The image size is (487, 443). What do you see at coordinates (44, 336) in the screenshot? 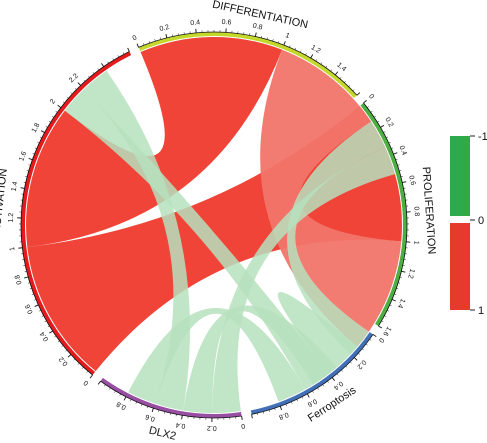
I see `activation-tick-label: 0.4` at bounding box center [44, 336].